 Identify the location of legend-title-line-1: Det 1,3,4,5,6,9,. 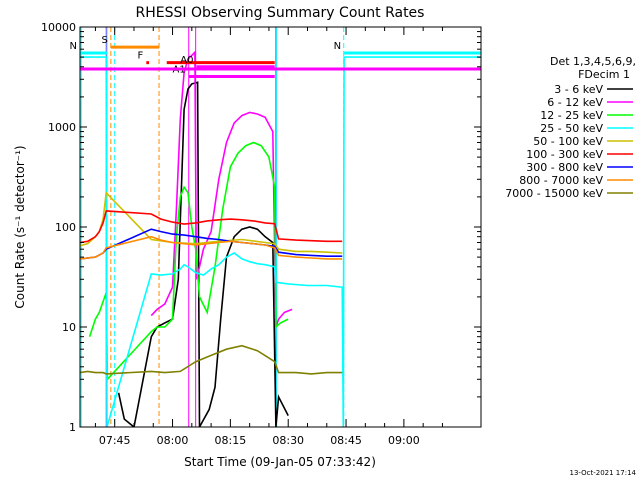
(593, 61).